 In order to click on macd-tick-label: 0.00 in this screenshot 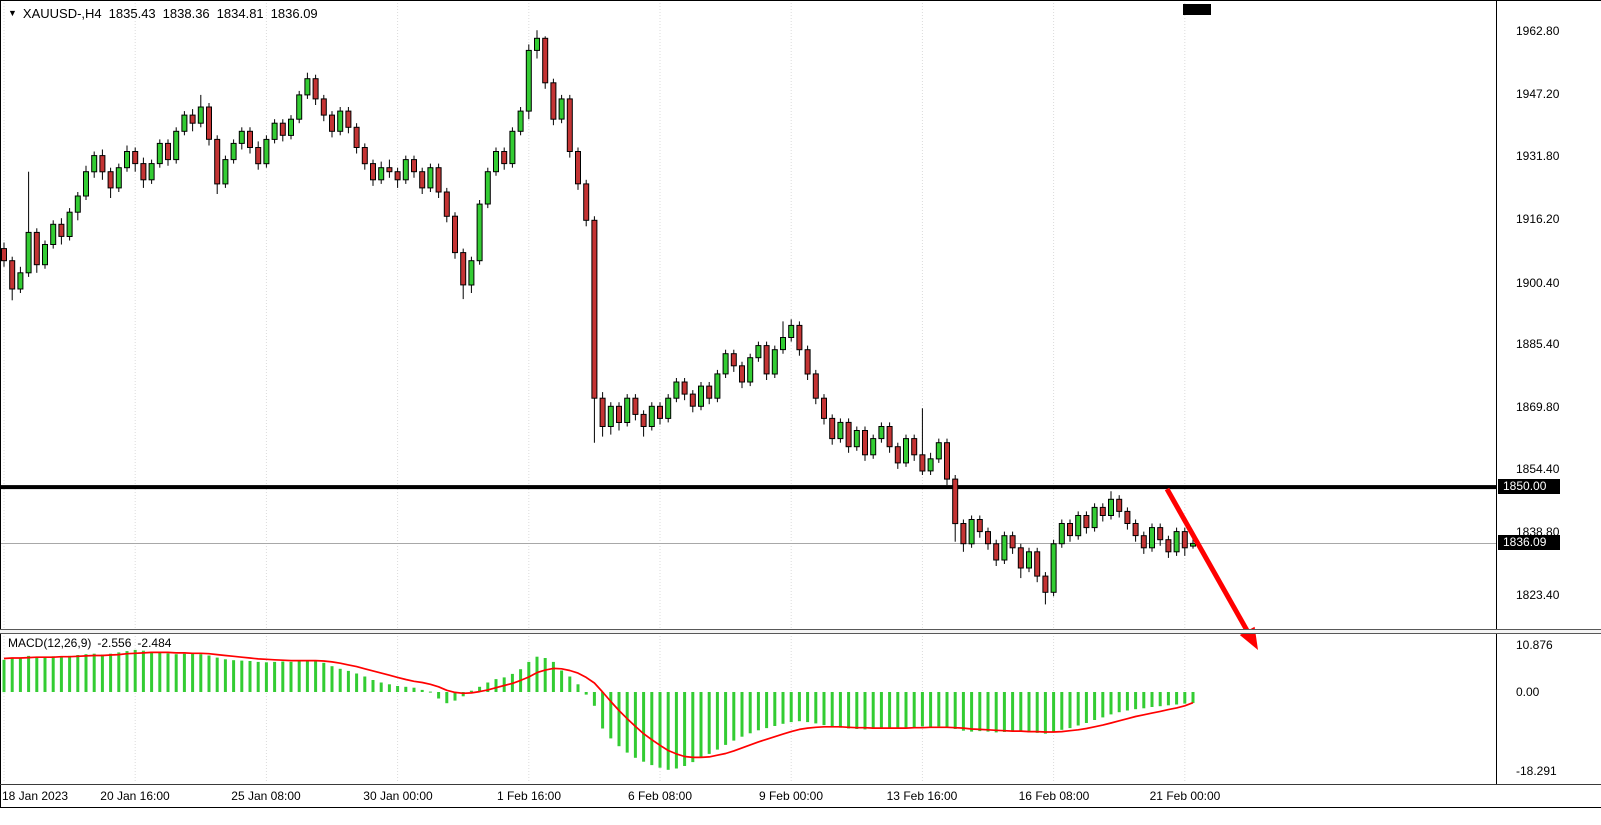, I will do `click(1528, 692)`.